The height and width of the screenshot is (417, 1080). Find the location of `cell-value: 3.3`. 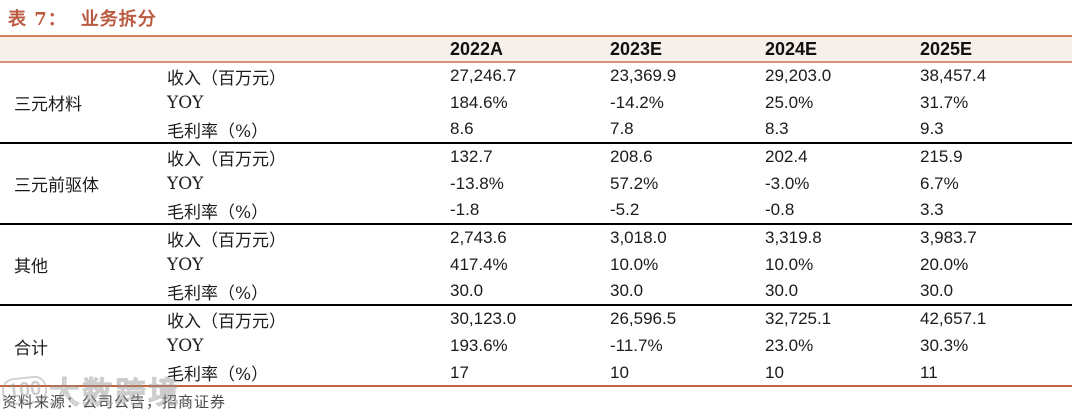

cell-value: 3.3 is located at coordinates (932, 209).